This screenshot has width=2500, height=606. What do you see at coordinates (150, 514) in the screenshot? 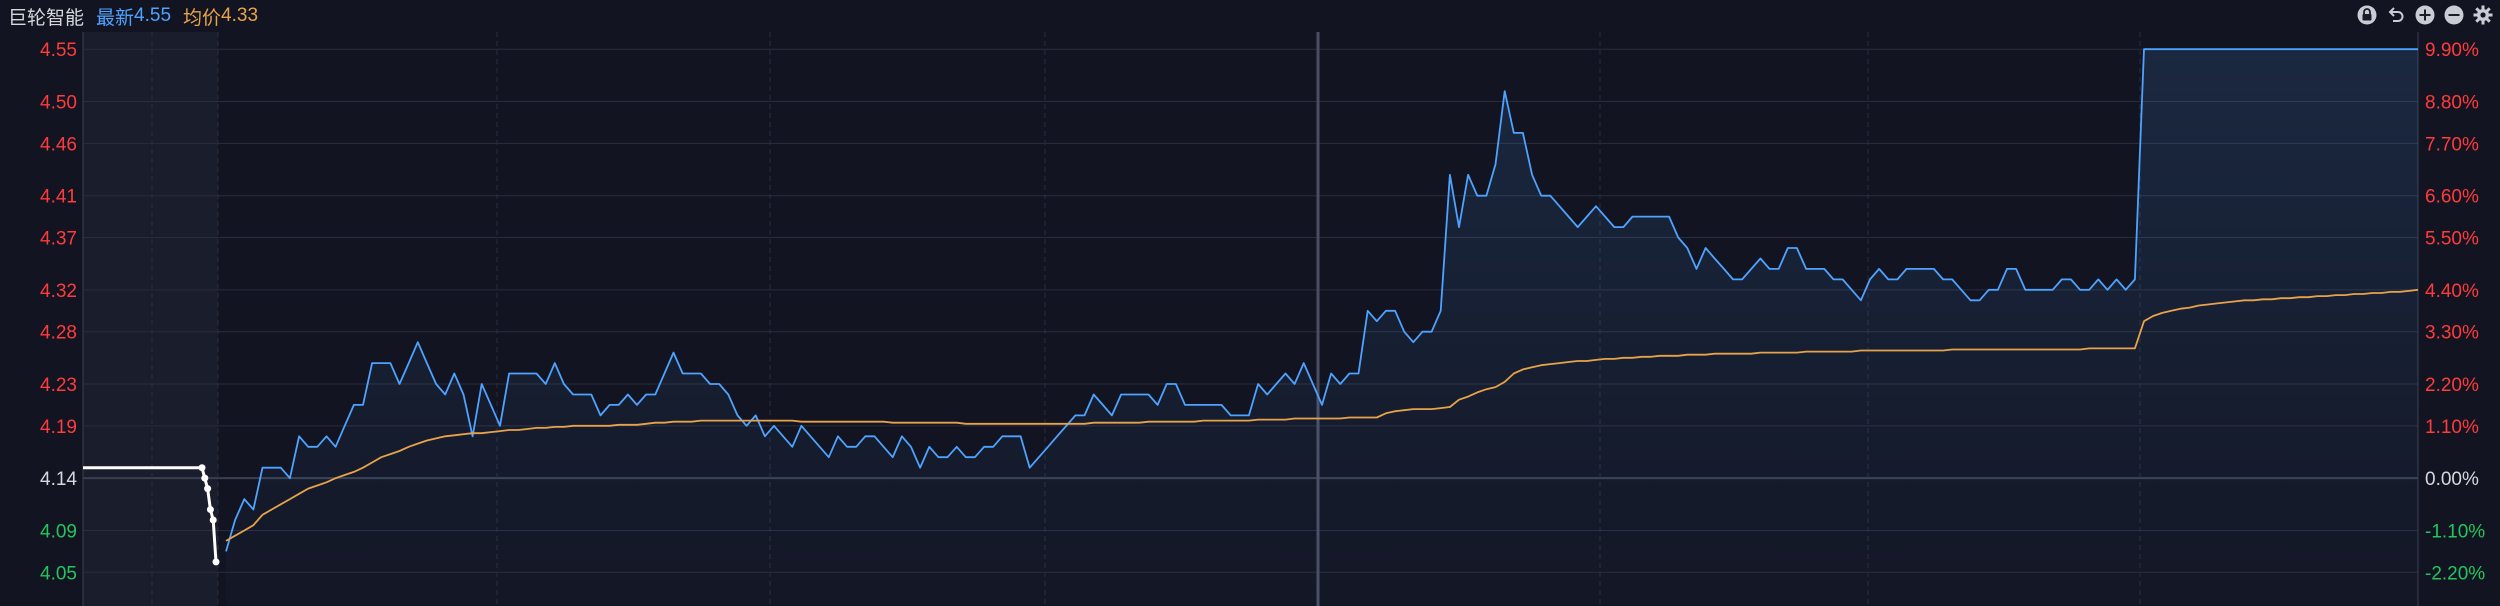
I see `auction-line` at bounding box center [150, 514].